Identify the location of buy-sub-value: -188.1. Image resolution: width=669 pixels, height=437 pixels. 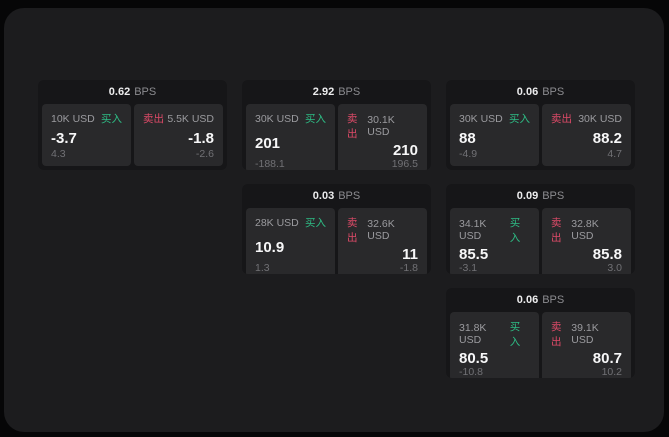
(270, 164).